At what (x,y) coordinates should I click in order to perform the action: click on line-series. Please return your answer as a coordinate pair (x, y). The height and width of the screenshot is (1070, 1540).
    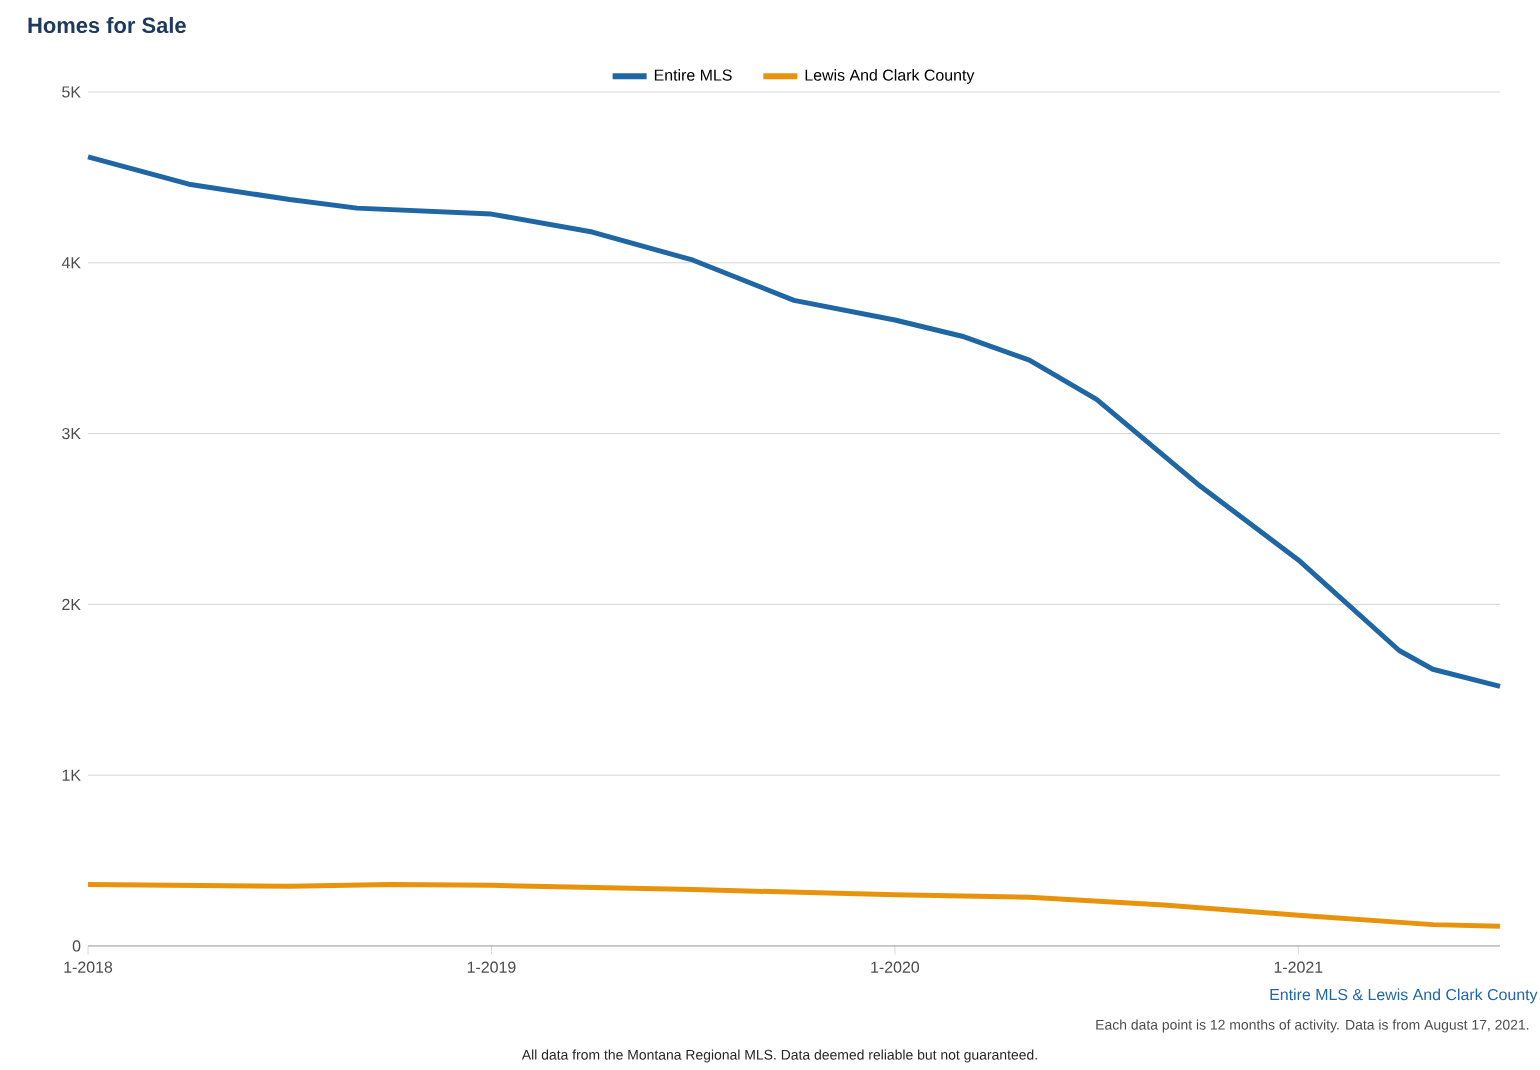
    Looking at the image, I should click on (794, 905).